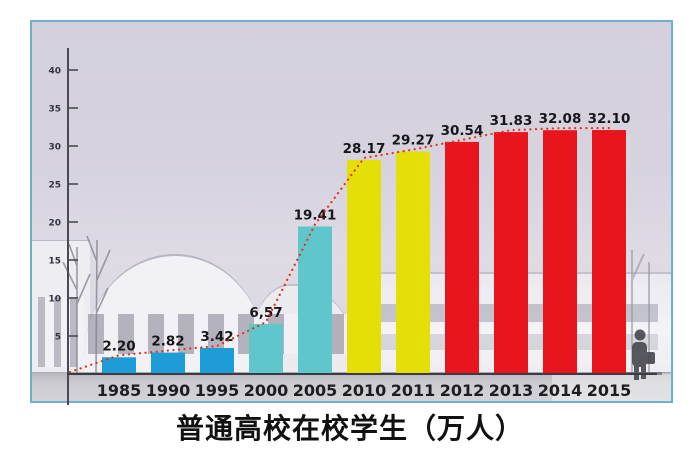 This screenshot has height=461, width=700. What do you see at coordinates (364, 266) in the screenshot?
I see `bar-2010` at bounding box center [364, 266].